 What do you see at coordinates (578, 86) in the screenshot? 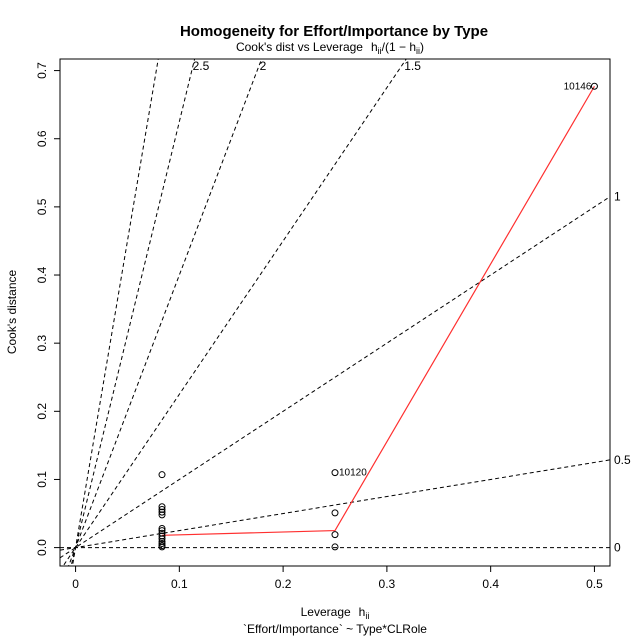
I see `point-label: 10146` at bounding box center [578, 86].